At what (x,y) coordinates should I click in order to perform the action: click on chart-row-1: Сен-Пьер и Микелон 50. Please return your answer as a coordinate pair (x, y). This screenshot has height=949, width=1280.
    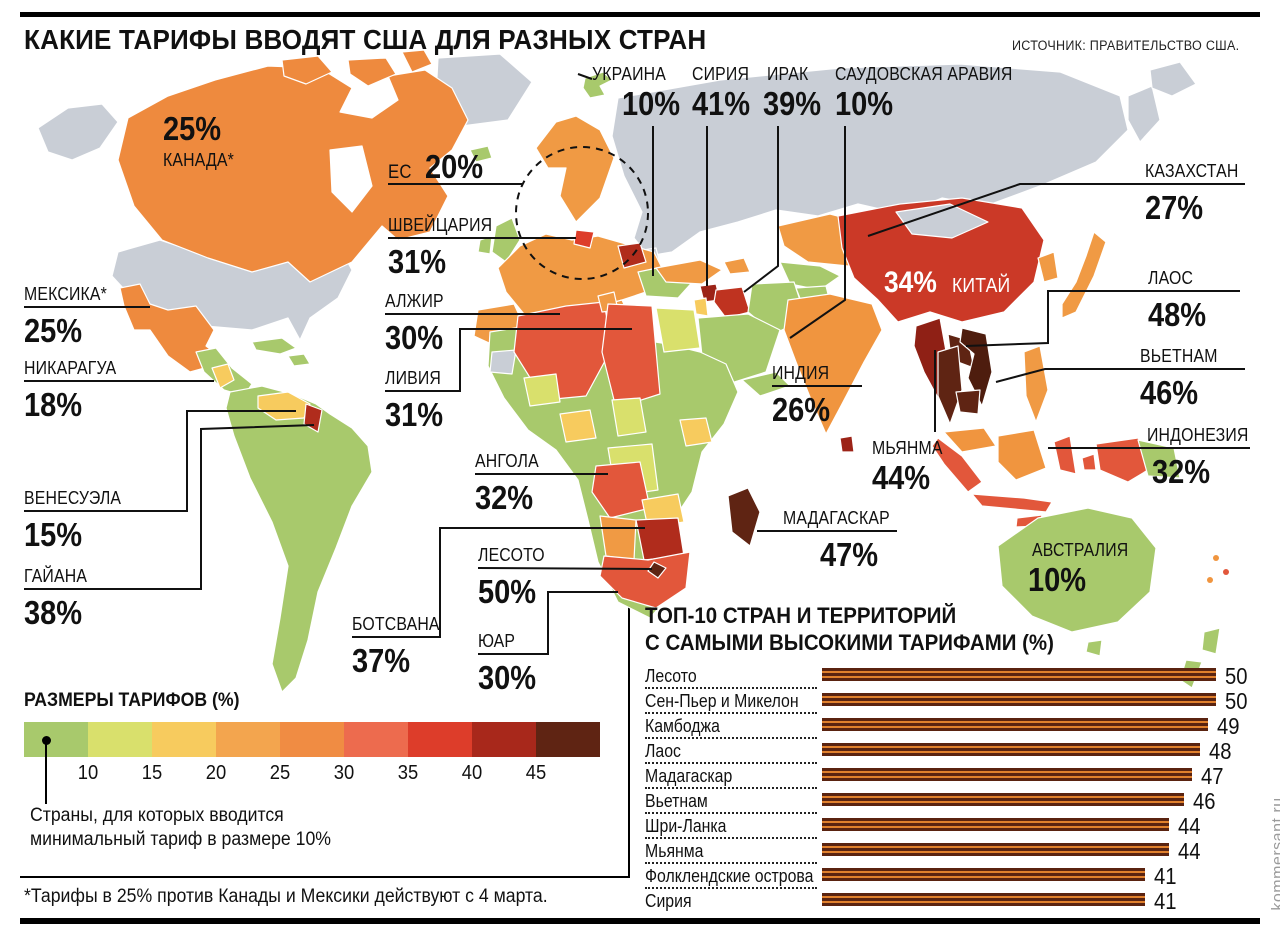
    Looking at the image, I should click on (960, 701).